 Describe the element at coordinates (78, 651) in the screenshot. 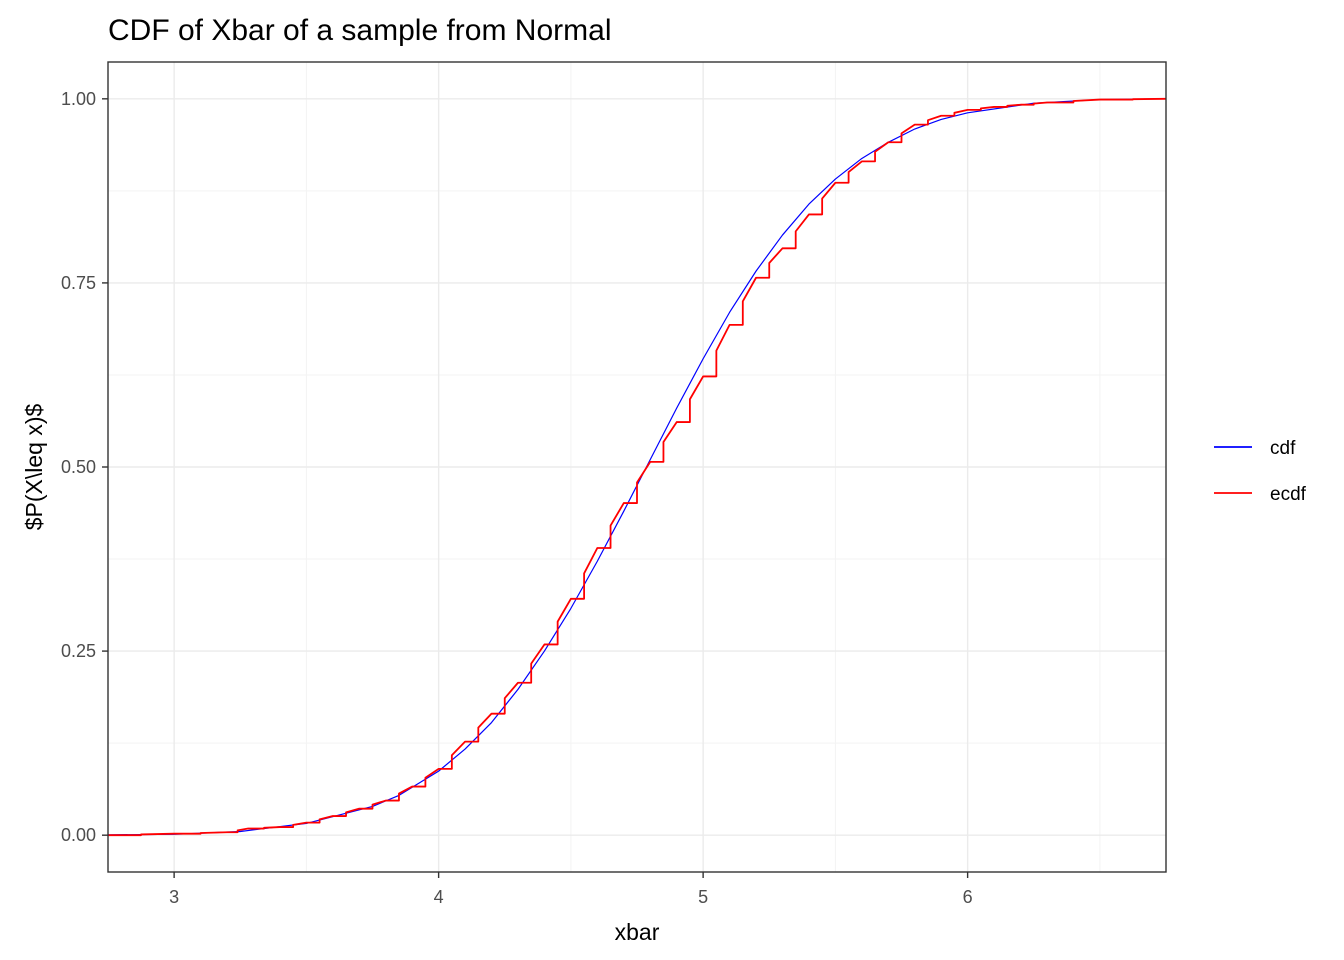

I see `y-tick-label: 0.25` at that location.